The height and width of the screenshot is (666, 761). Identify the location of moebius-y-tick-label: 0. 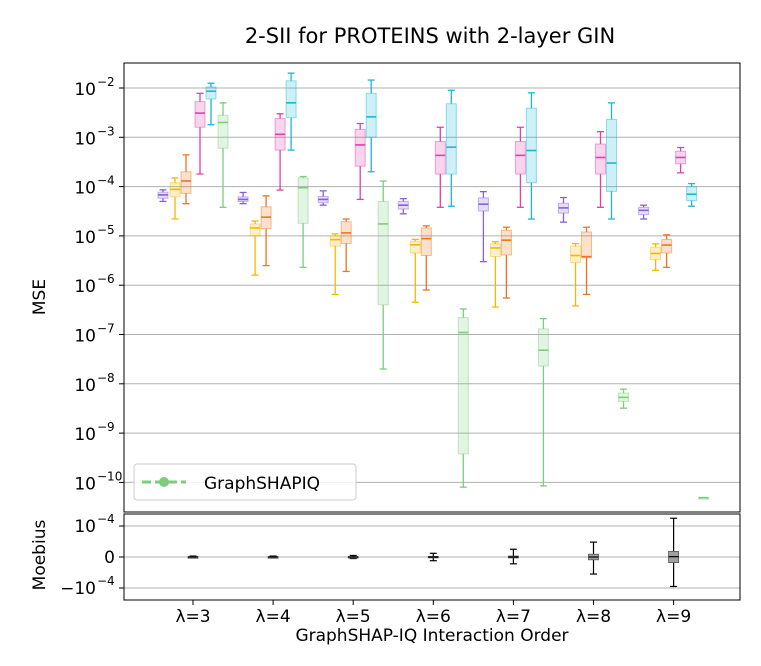
(109, 558).